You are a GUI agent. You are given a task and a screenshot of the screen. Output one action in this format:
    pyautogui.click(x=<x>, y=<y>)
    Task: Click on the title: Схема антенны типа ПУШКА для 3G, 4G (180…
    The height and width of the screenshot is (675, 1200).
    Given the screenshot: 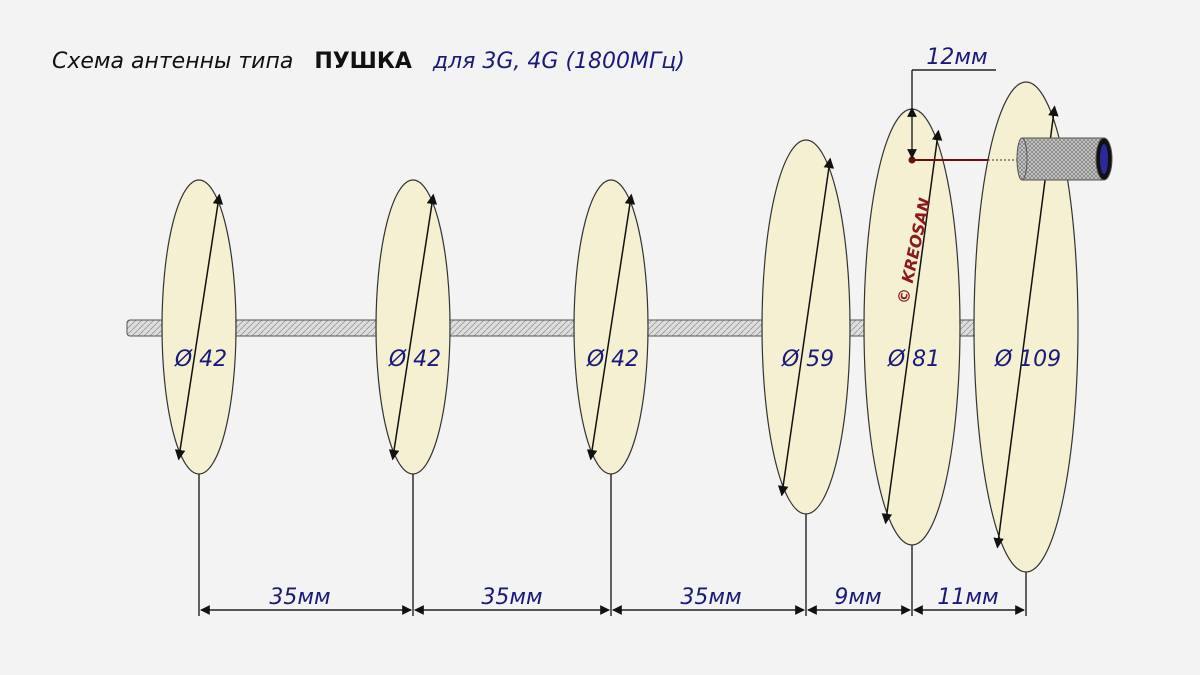 What is the action you would take?
    pyautogui.click(x=368, y=61)
    